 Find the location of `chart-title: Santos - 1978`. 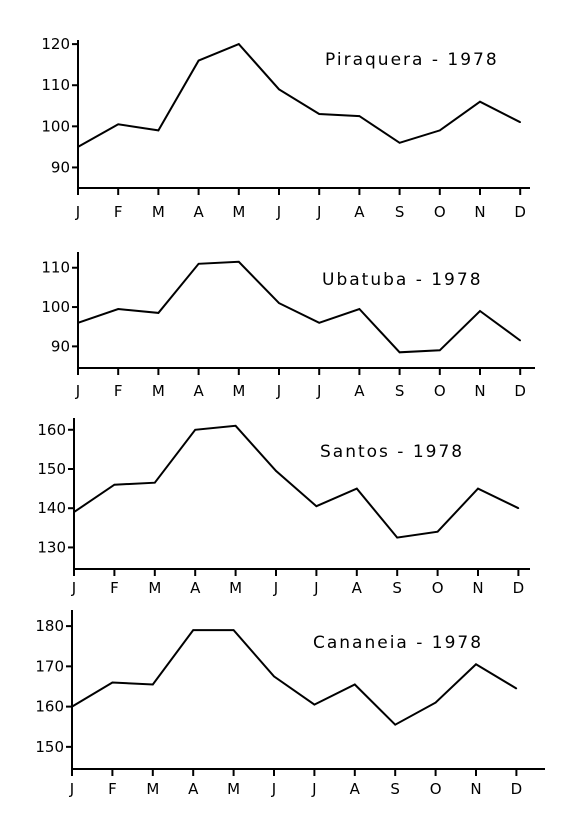

chart-title: Santos - 1978 is located at coordinates (392, 452).